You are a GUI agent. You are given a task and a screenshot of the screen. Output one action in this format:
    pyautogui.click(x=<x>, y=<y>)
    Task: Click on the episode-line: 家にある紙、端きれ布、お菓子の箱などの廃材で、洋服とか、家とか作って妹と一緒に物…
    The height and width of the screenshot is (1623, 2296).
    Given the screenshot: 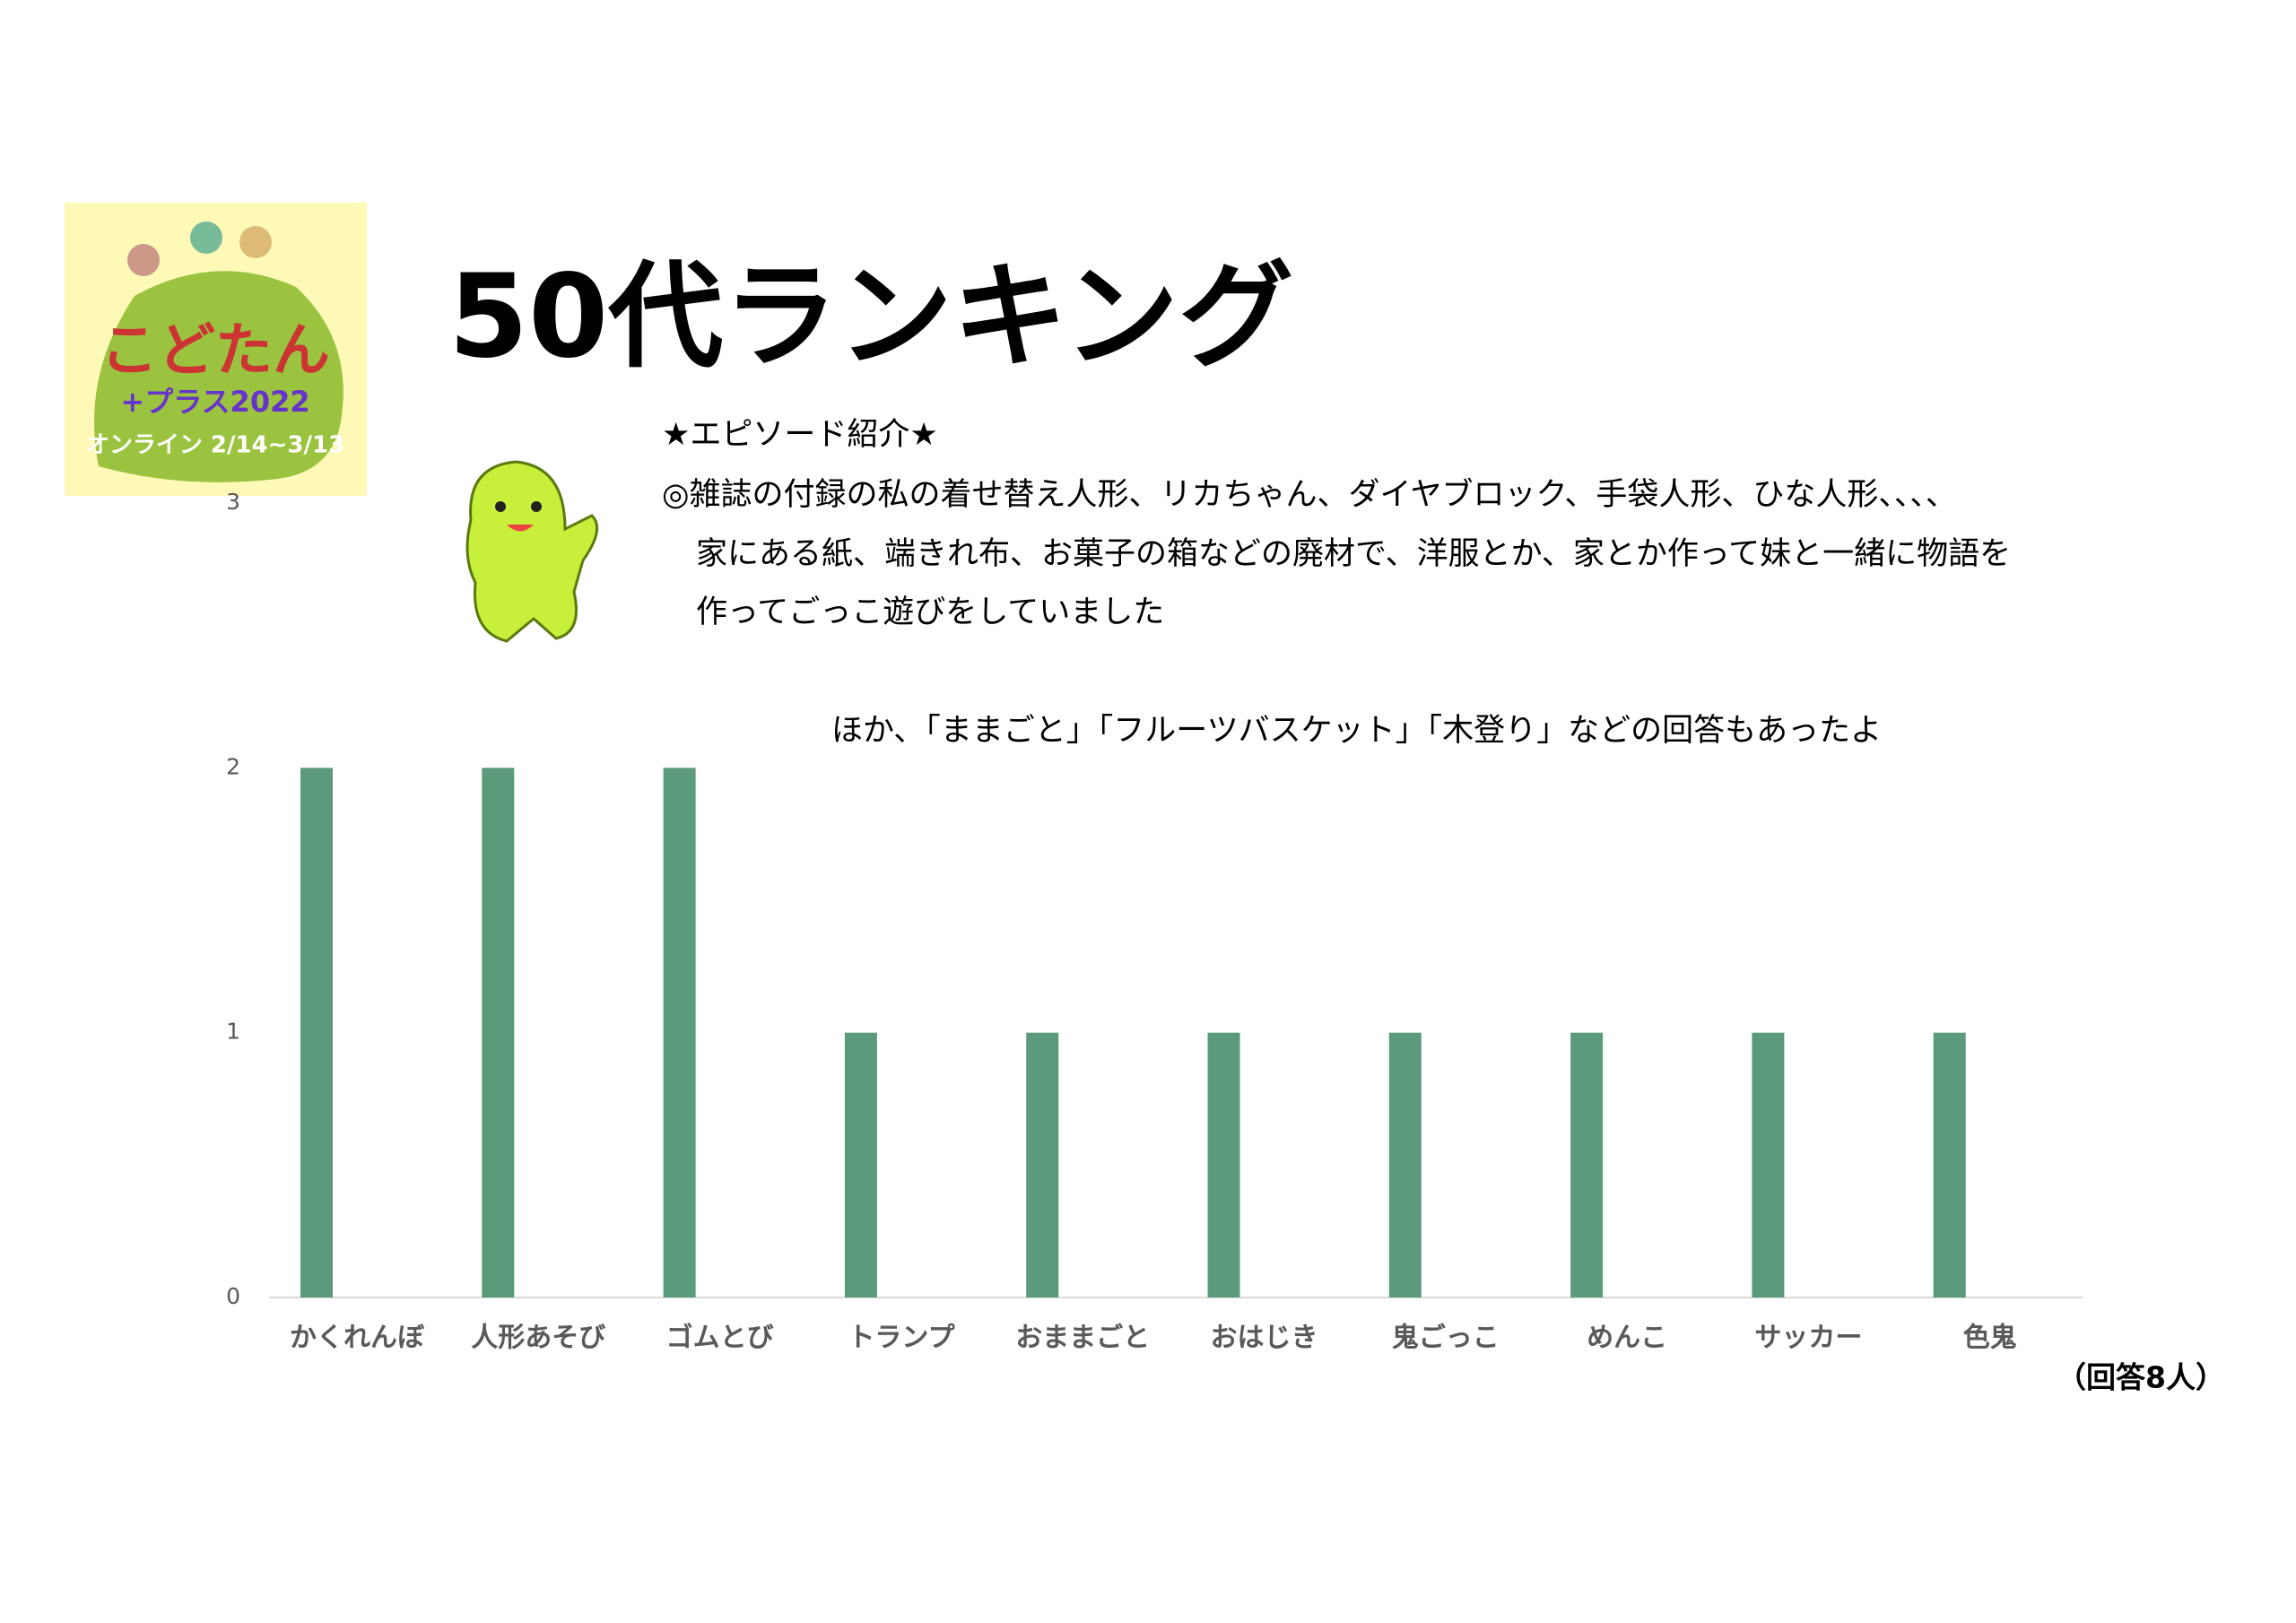 What is the action you would take?
    pyautogui.click(x=1353, y=554)
    